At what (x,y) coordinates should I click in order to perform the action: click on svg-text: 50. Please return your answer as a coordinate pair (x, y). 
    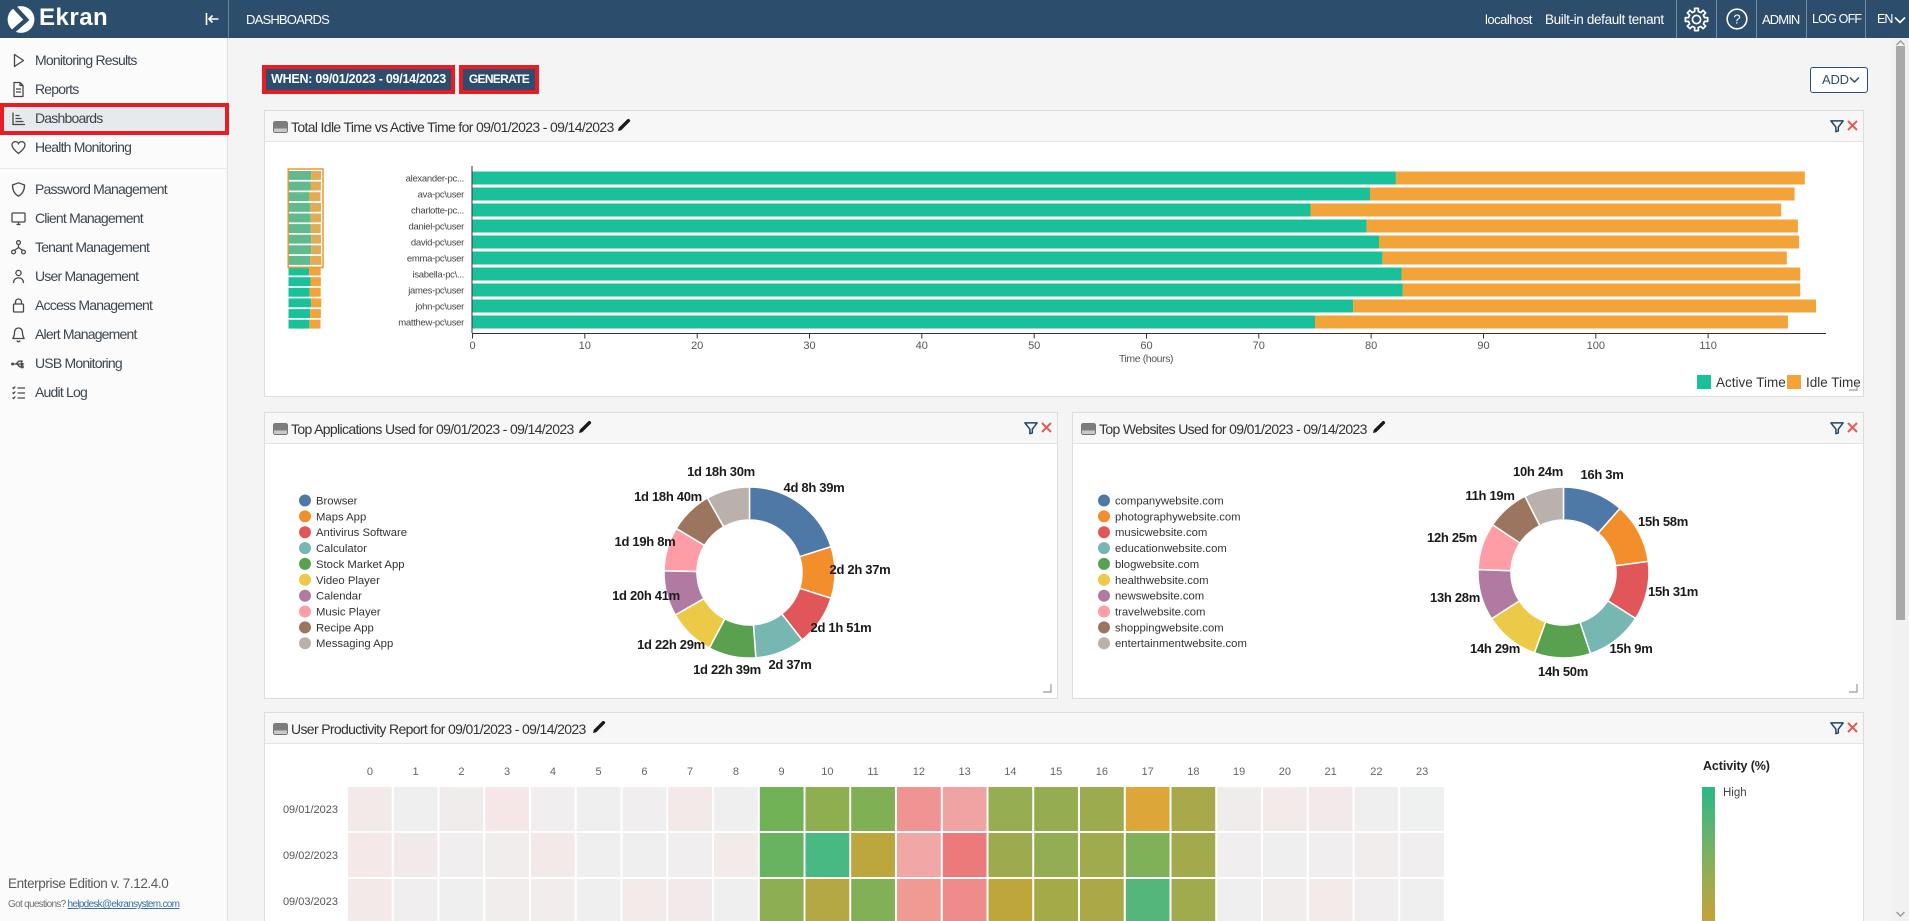
    Looking at the image, I should click on (1034, 346).